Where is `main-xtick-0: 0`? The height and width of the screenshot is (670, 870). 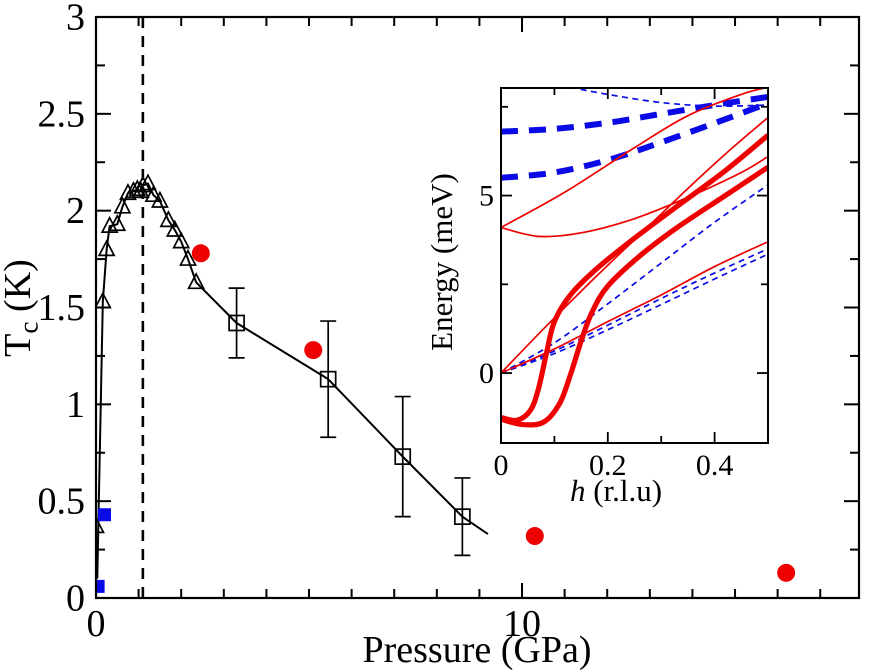
main-xtick-0: 0 is located at coordinates (96, 624).